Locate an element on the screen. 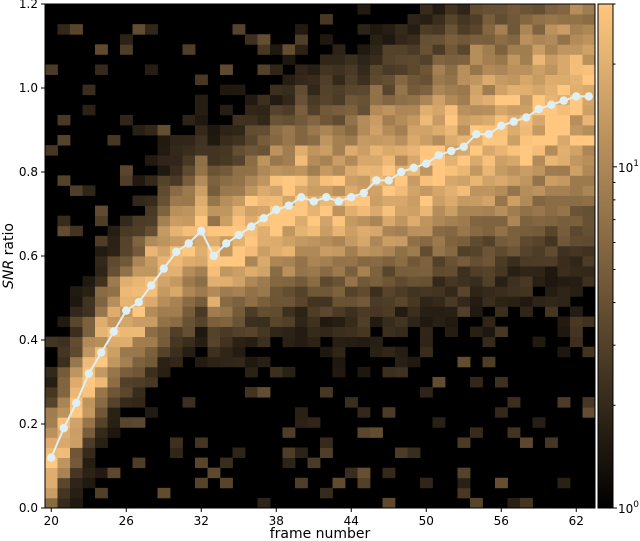  x-tick-label: 20 is located at coordinates (51, 521).